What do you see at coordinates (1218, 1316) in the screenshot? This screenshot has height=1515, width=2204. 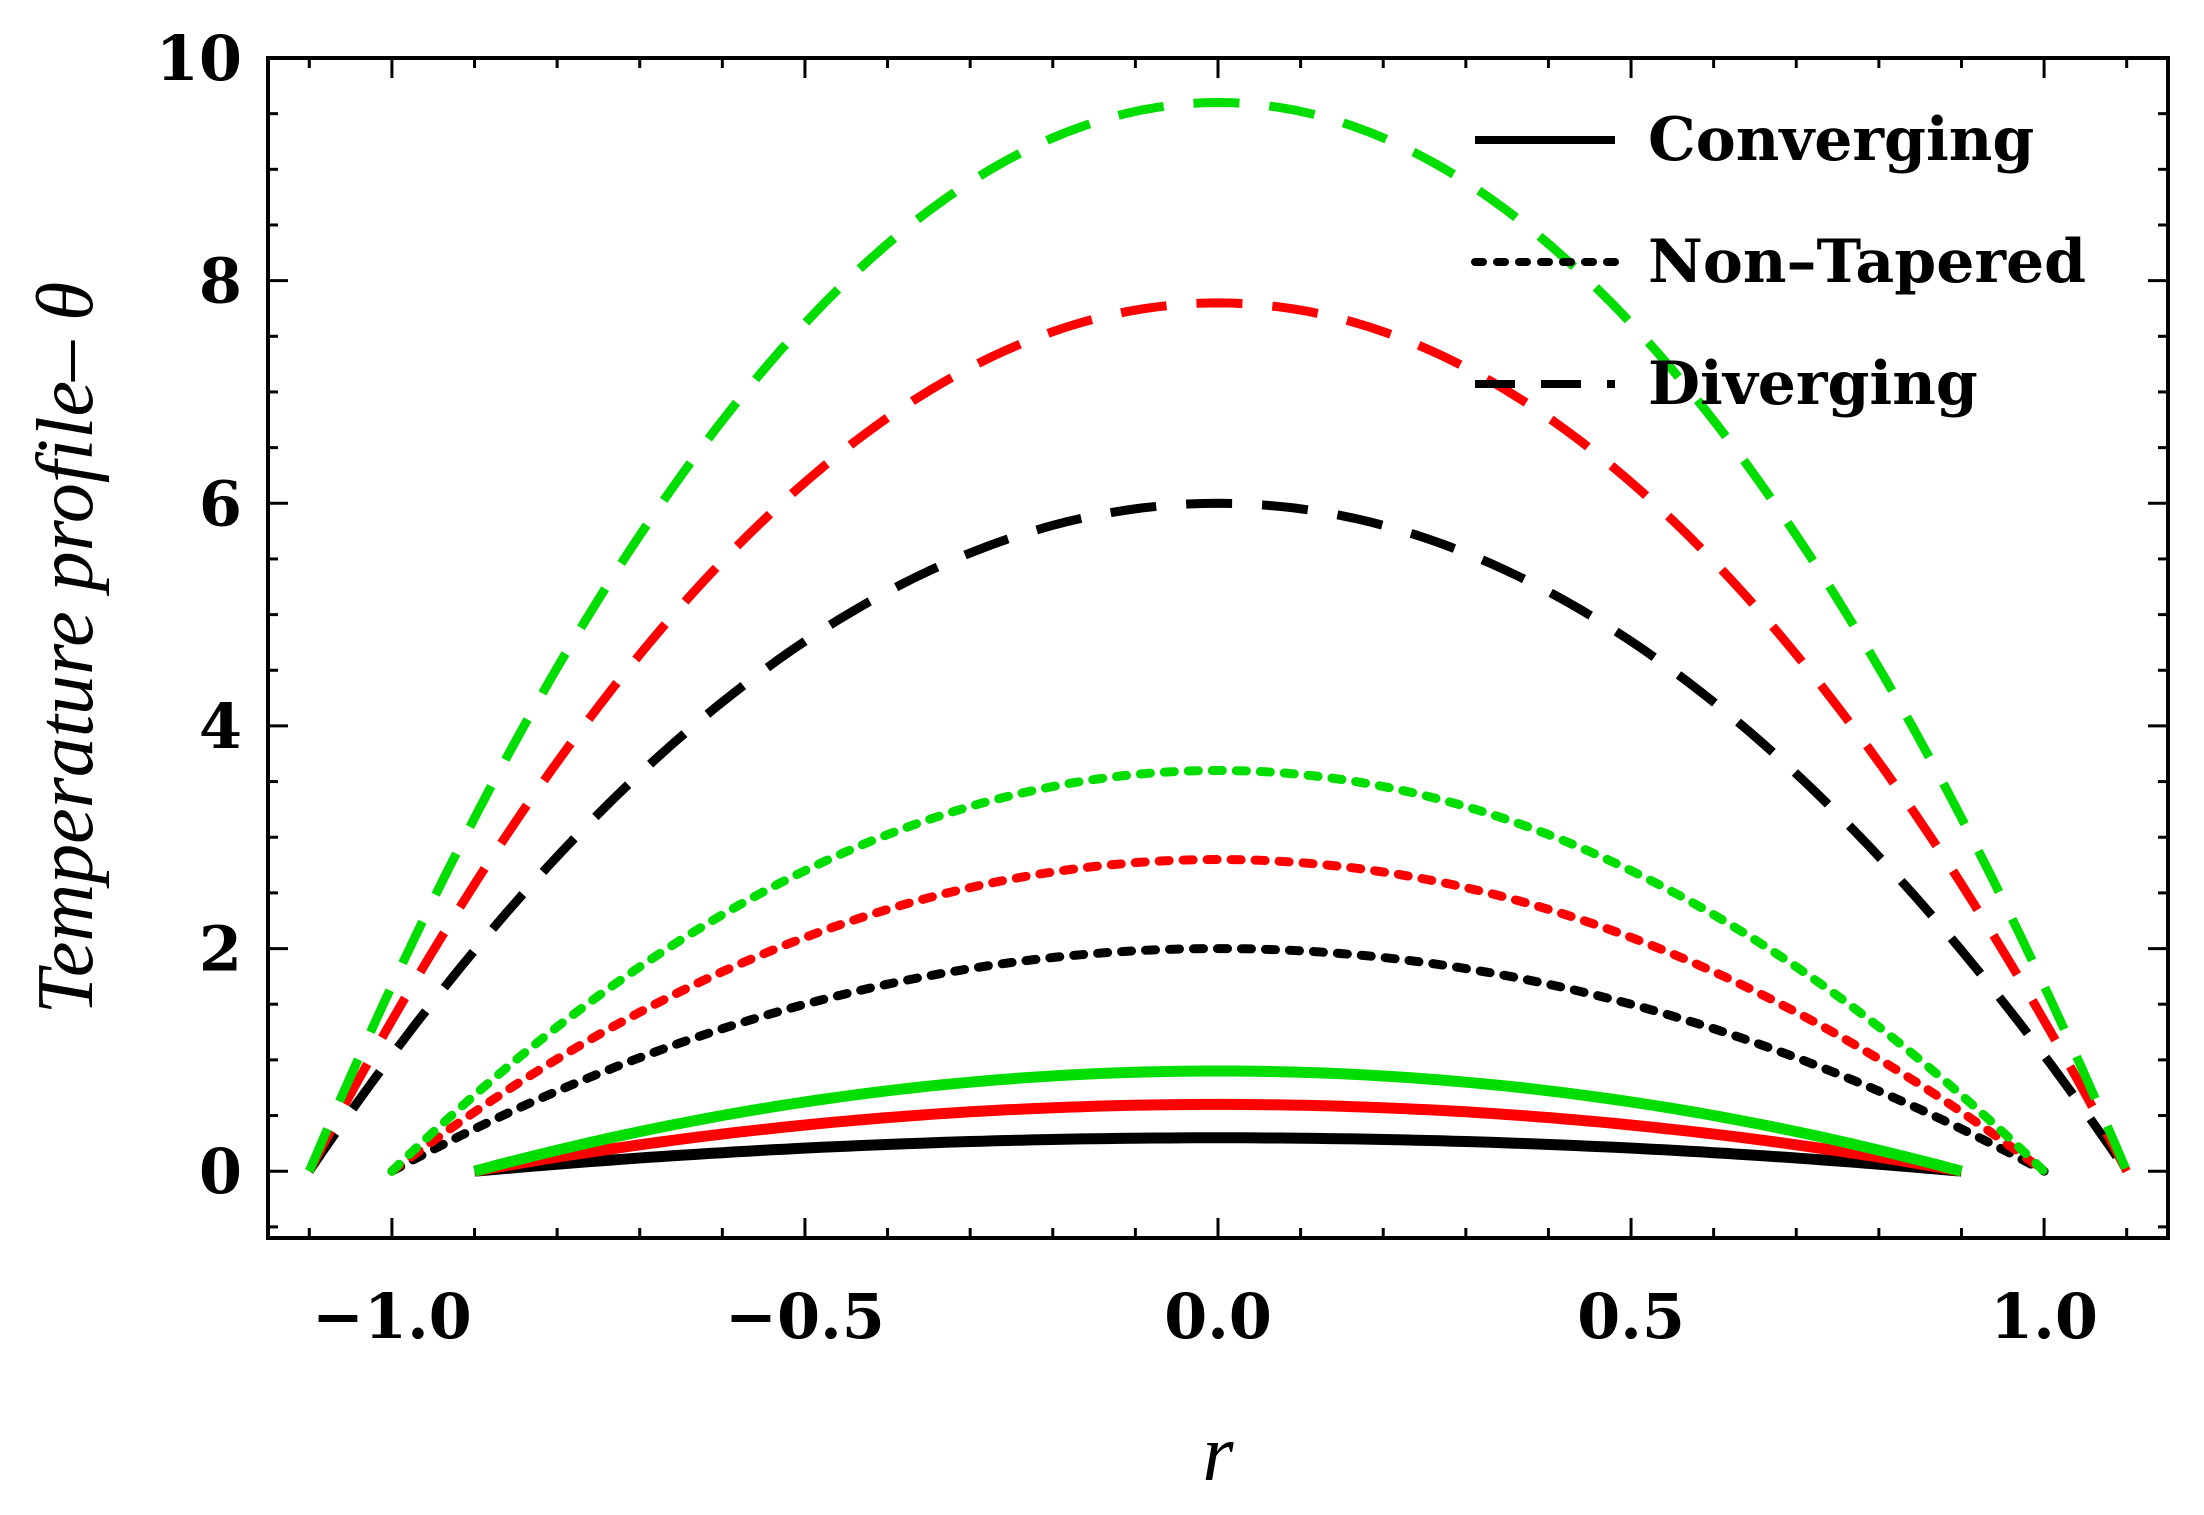 I see `x-tick-label: 0.0` at bounding box center [1218, 1316].